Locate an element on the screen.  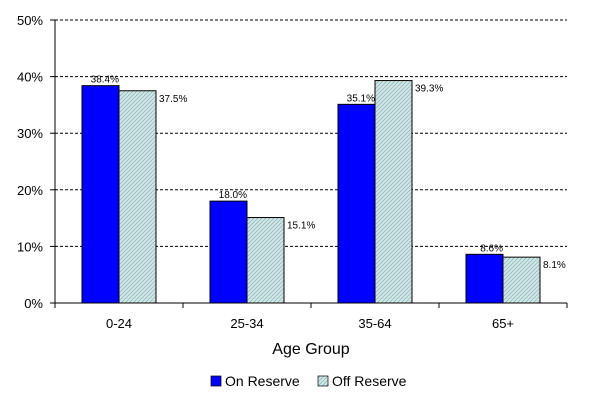
data-label-on-reserve: 8.6% is located at coordinates (491, 248).